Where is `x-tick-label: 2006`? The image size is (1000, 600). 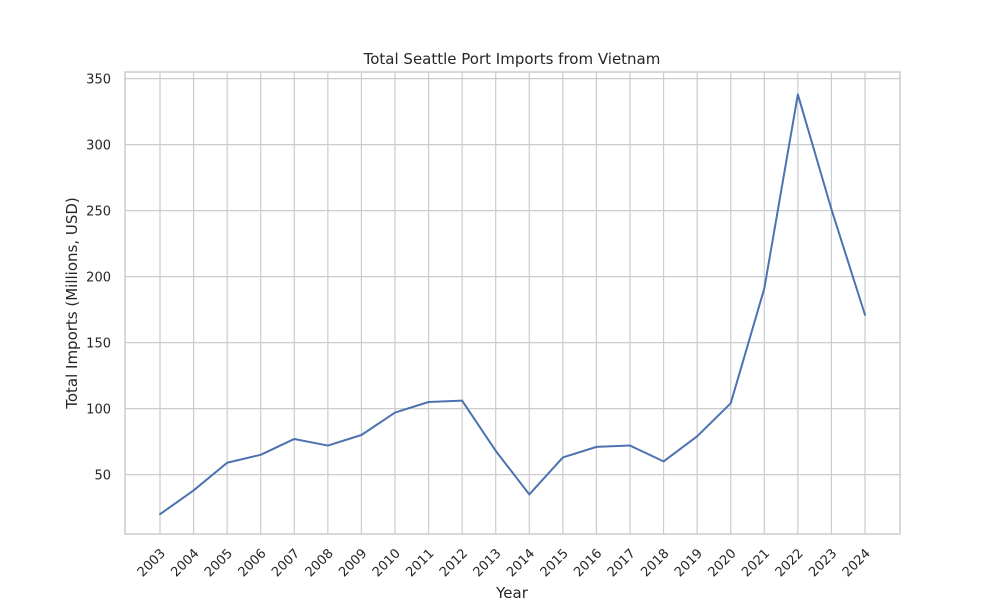
x-tick-label: 2006 is located at coordinates (253, 563).